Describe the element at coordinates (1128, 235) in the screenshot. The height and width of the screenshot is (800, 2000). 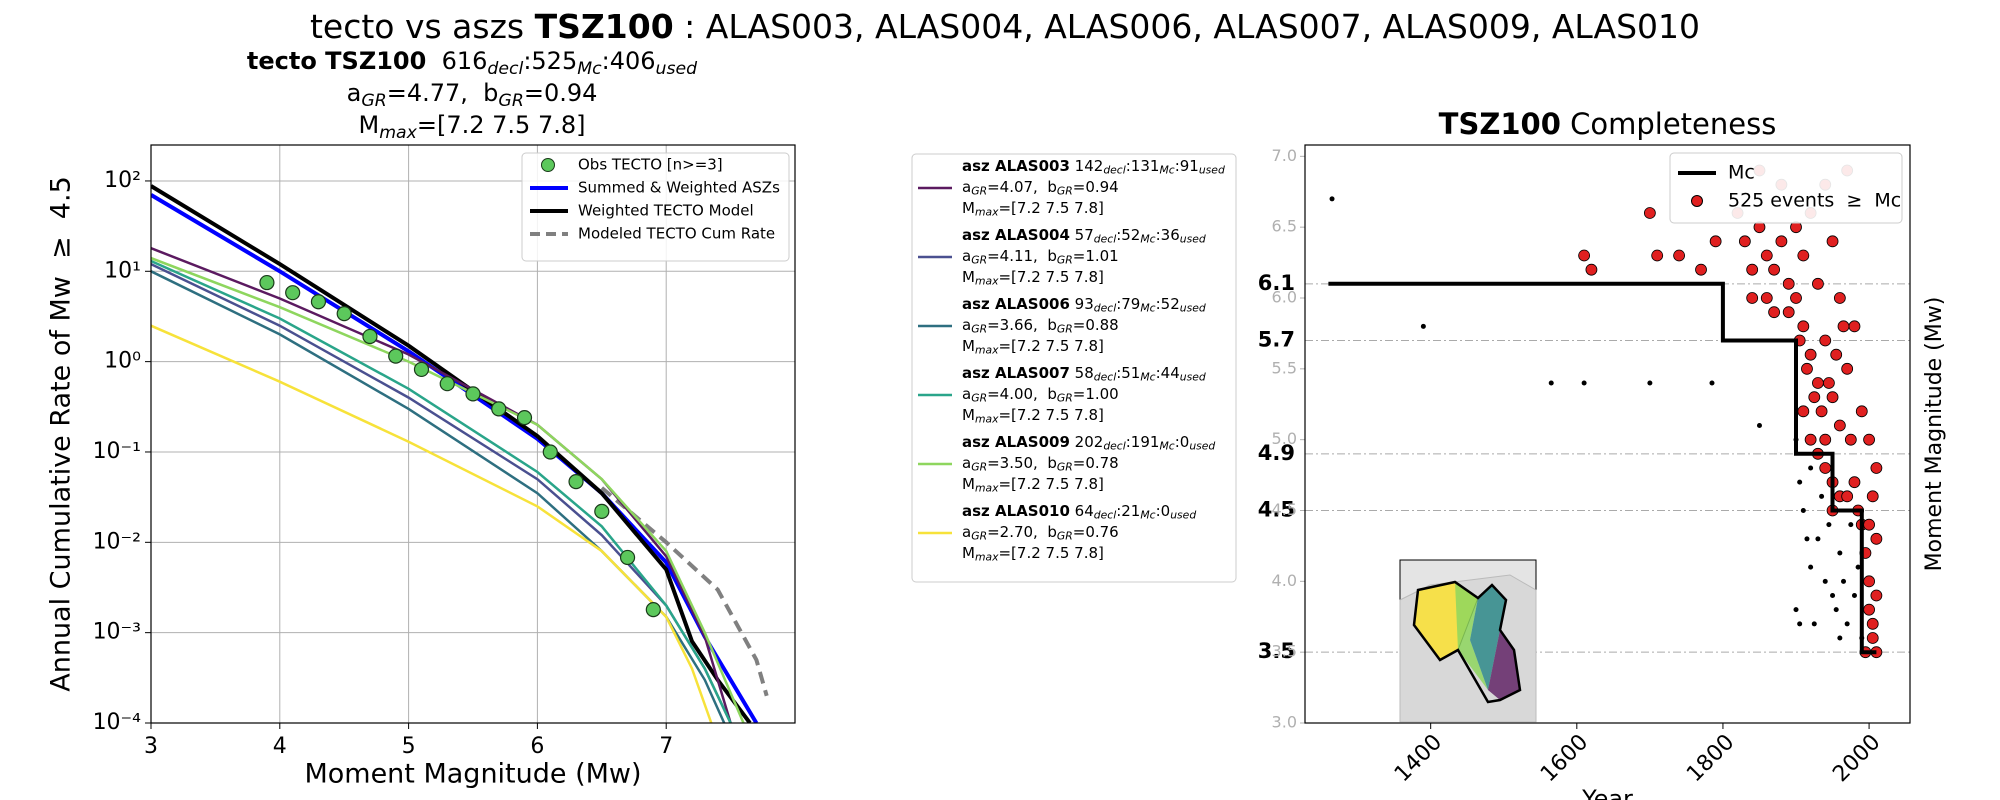
I see `text-run: :52` at that location.